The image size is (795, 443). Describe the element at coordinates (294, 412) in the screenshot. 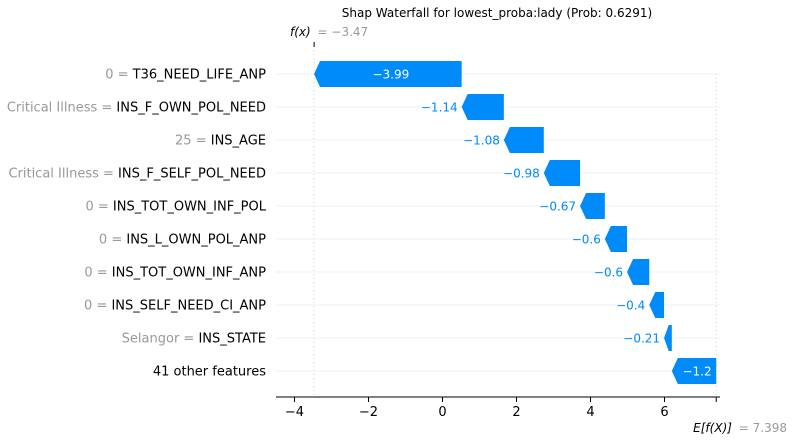

I see `x-tick-label: −4` at that location.